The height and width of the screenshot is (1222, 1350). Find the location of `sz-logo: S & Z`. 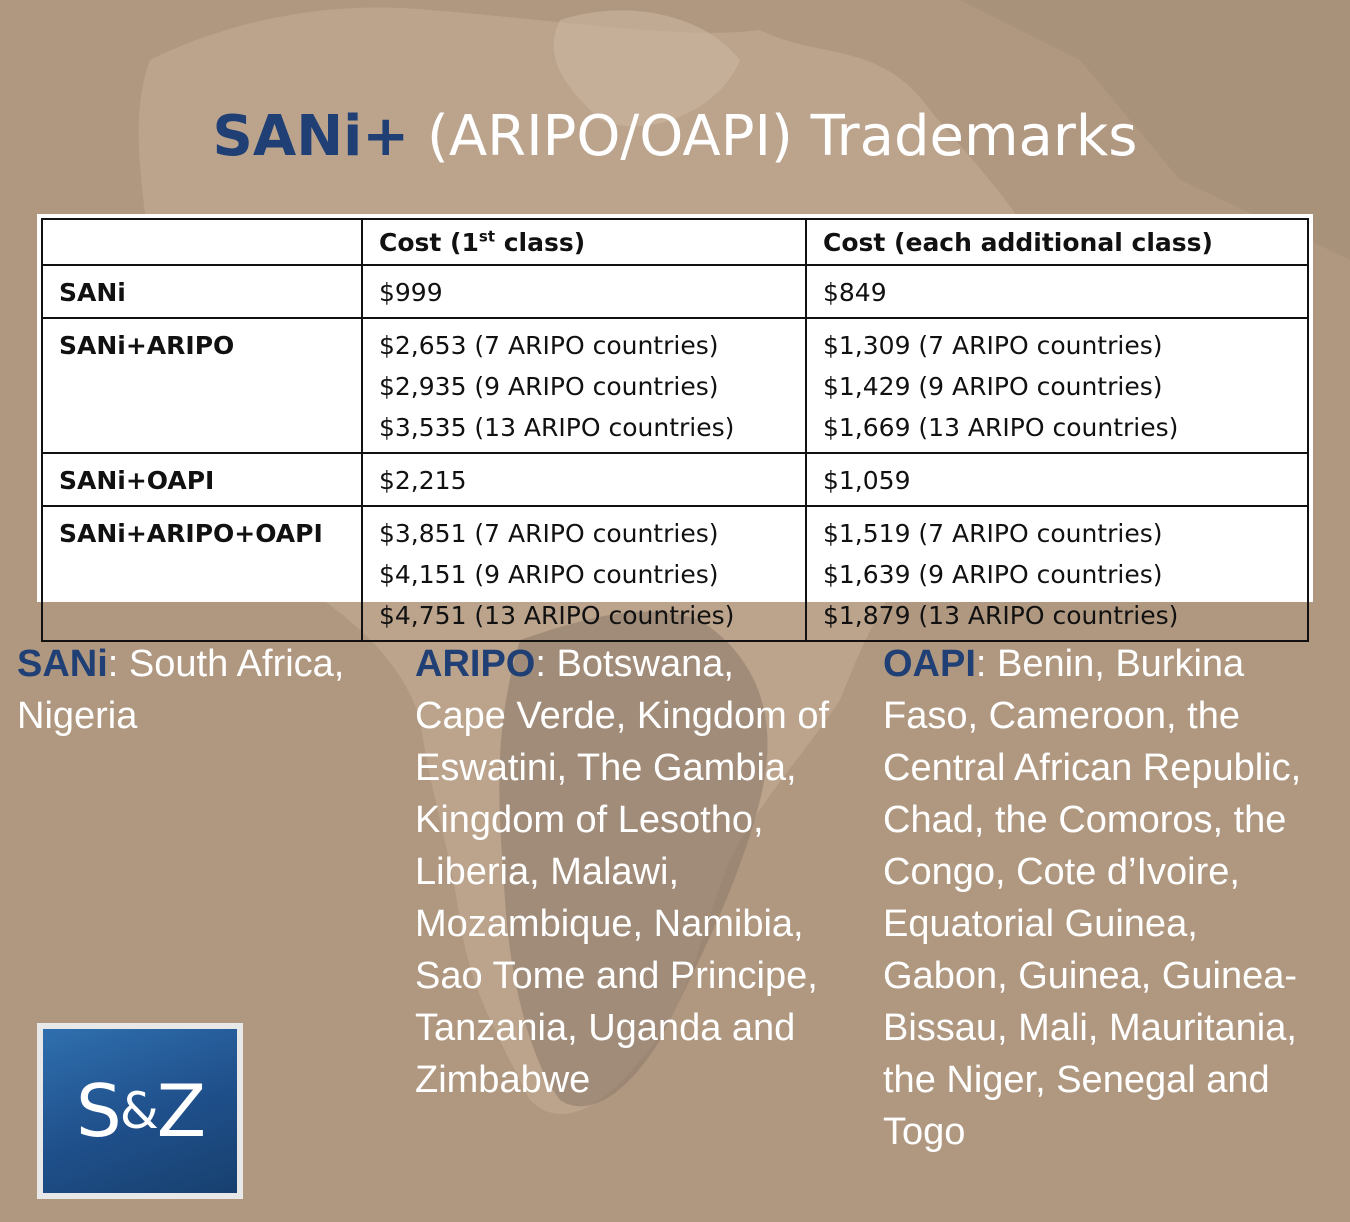

sz-logo: S & Z is located at coordinates (140, 1111).